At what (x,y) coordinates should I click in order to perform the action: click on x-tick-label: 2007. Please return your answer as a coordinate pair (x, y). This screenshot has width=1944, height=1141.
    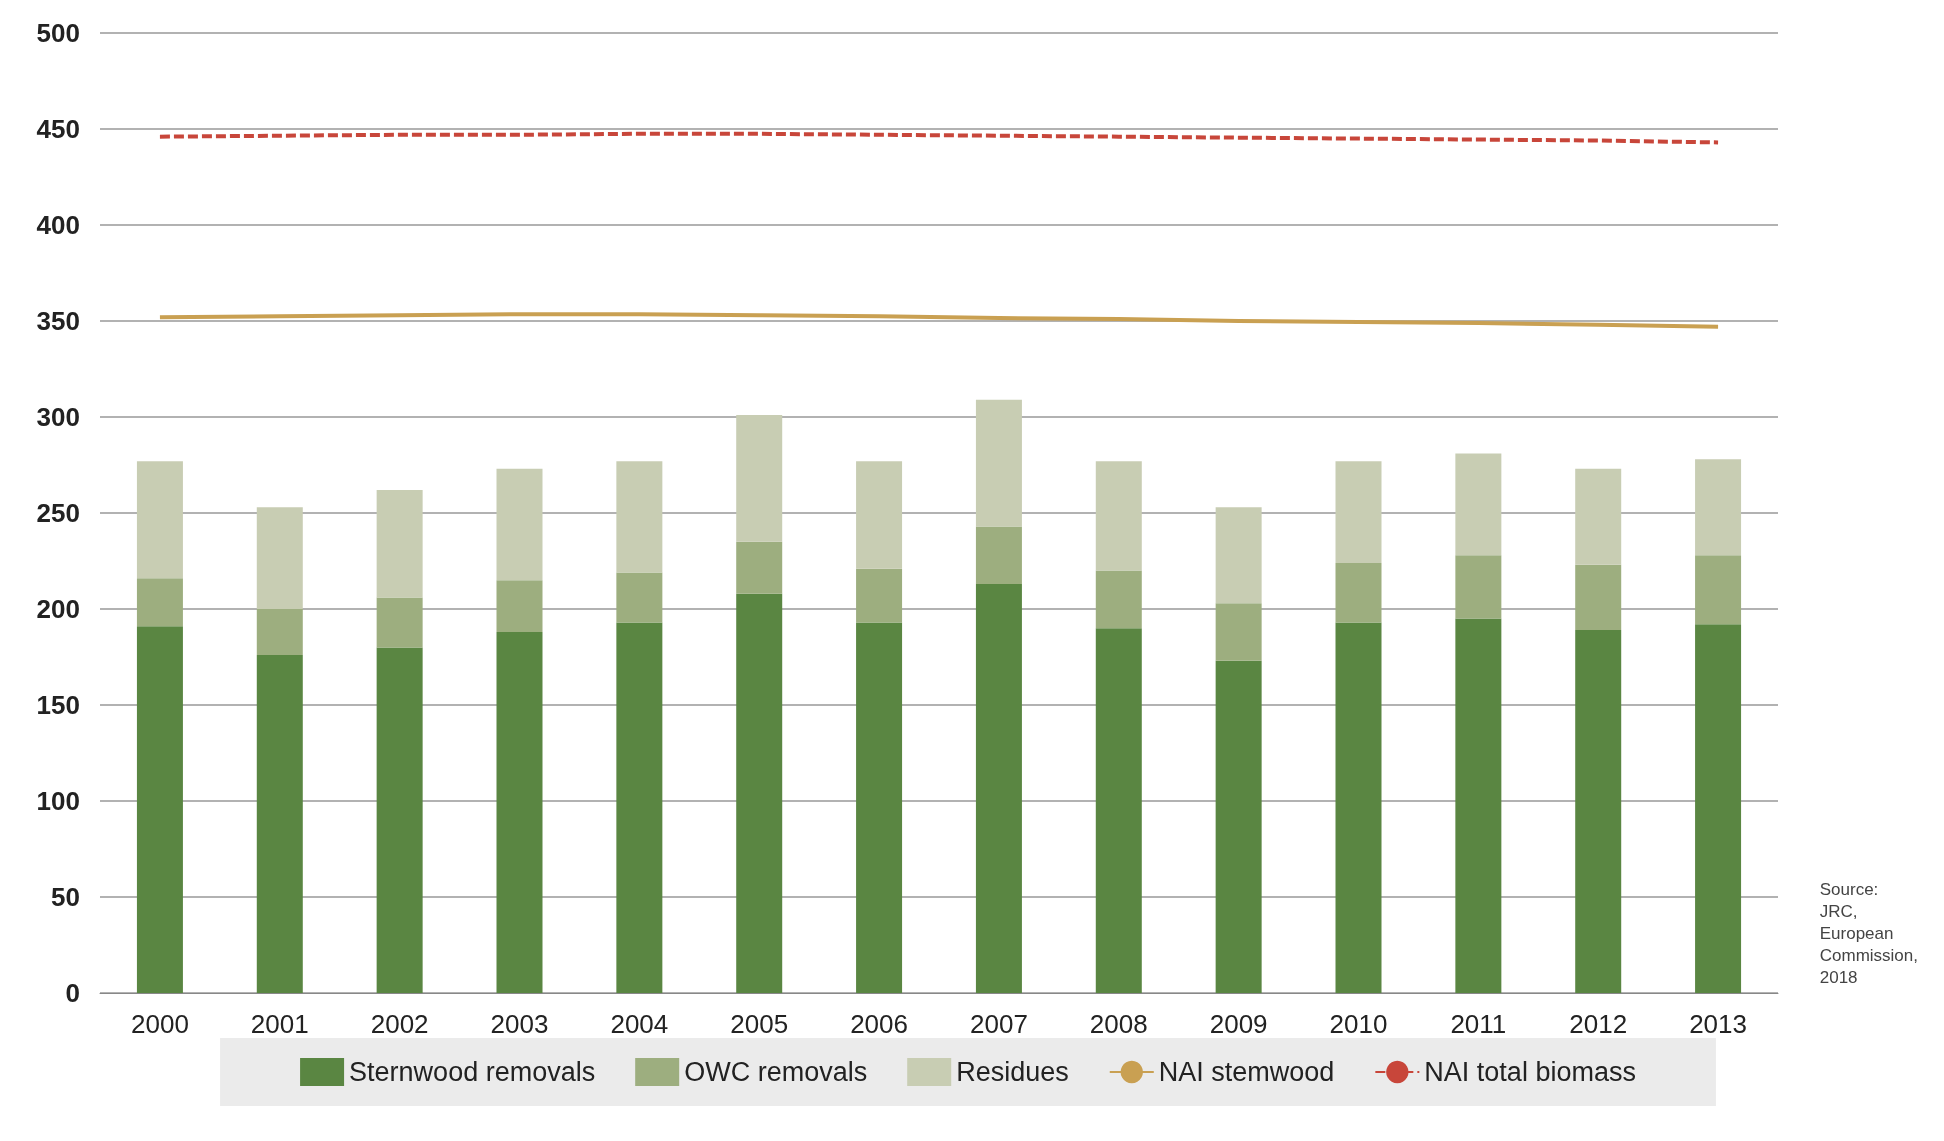
    Looking at the image, I should click on (999, 1024).